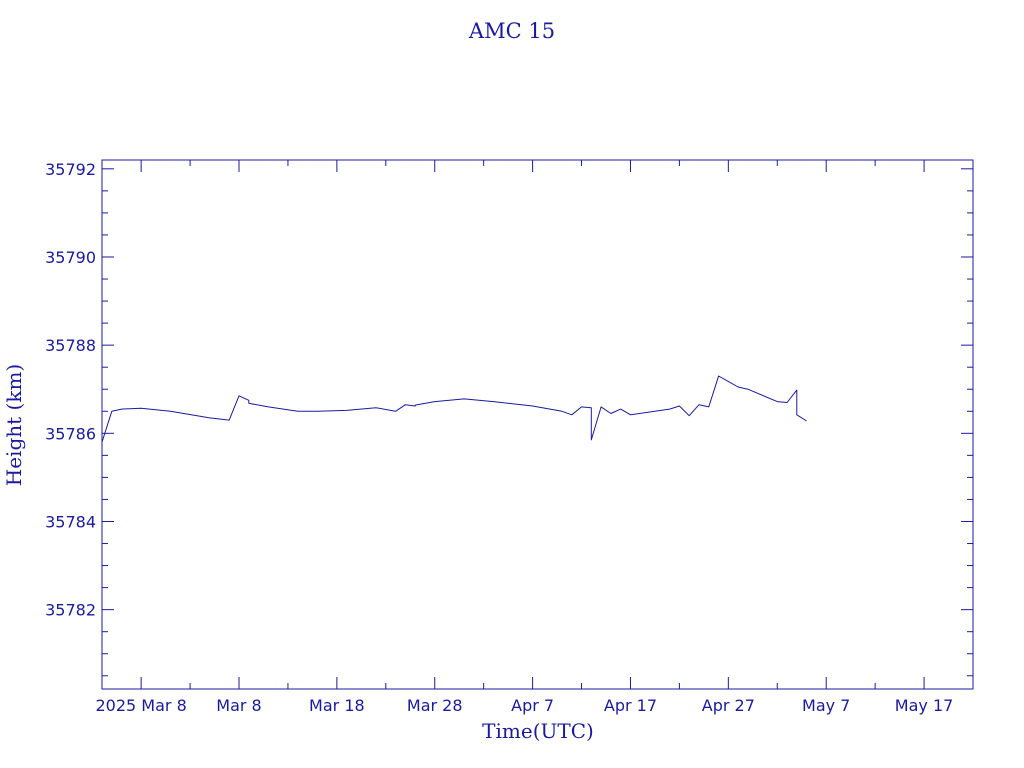  I want to click on x-tick-label: 2025 Mar 8, so click(141, 705).